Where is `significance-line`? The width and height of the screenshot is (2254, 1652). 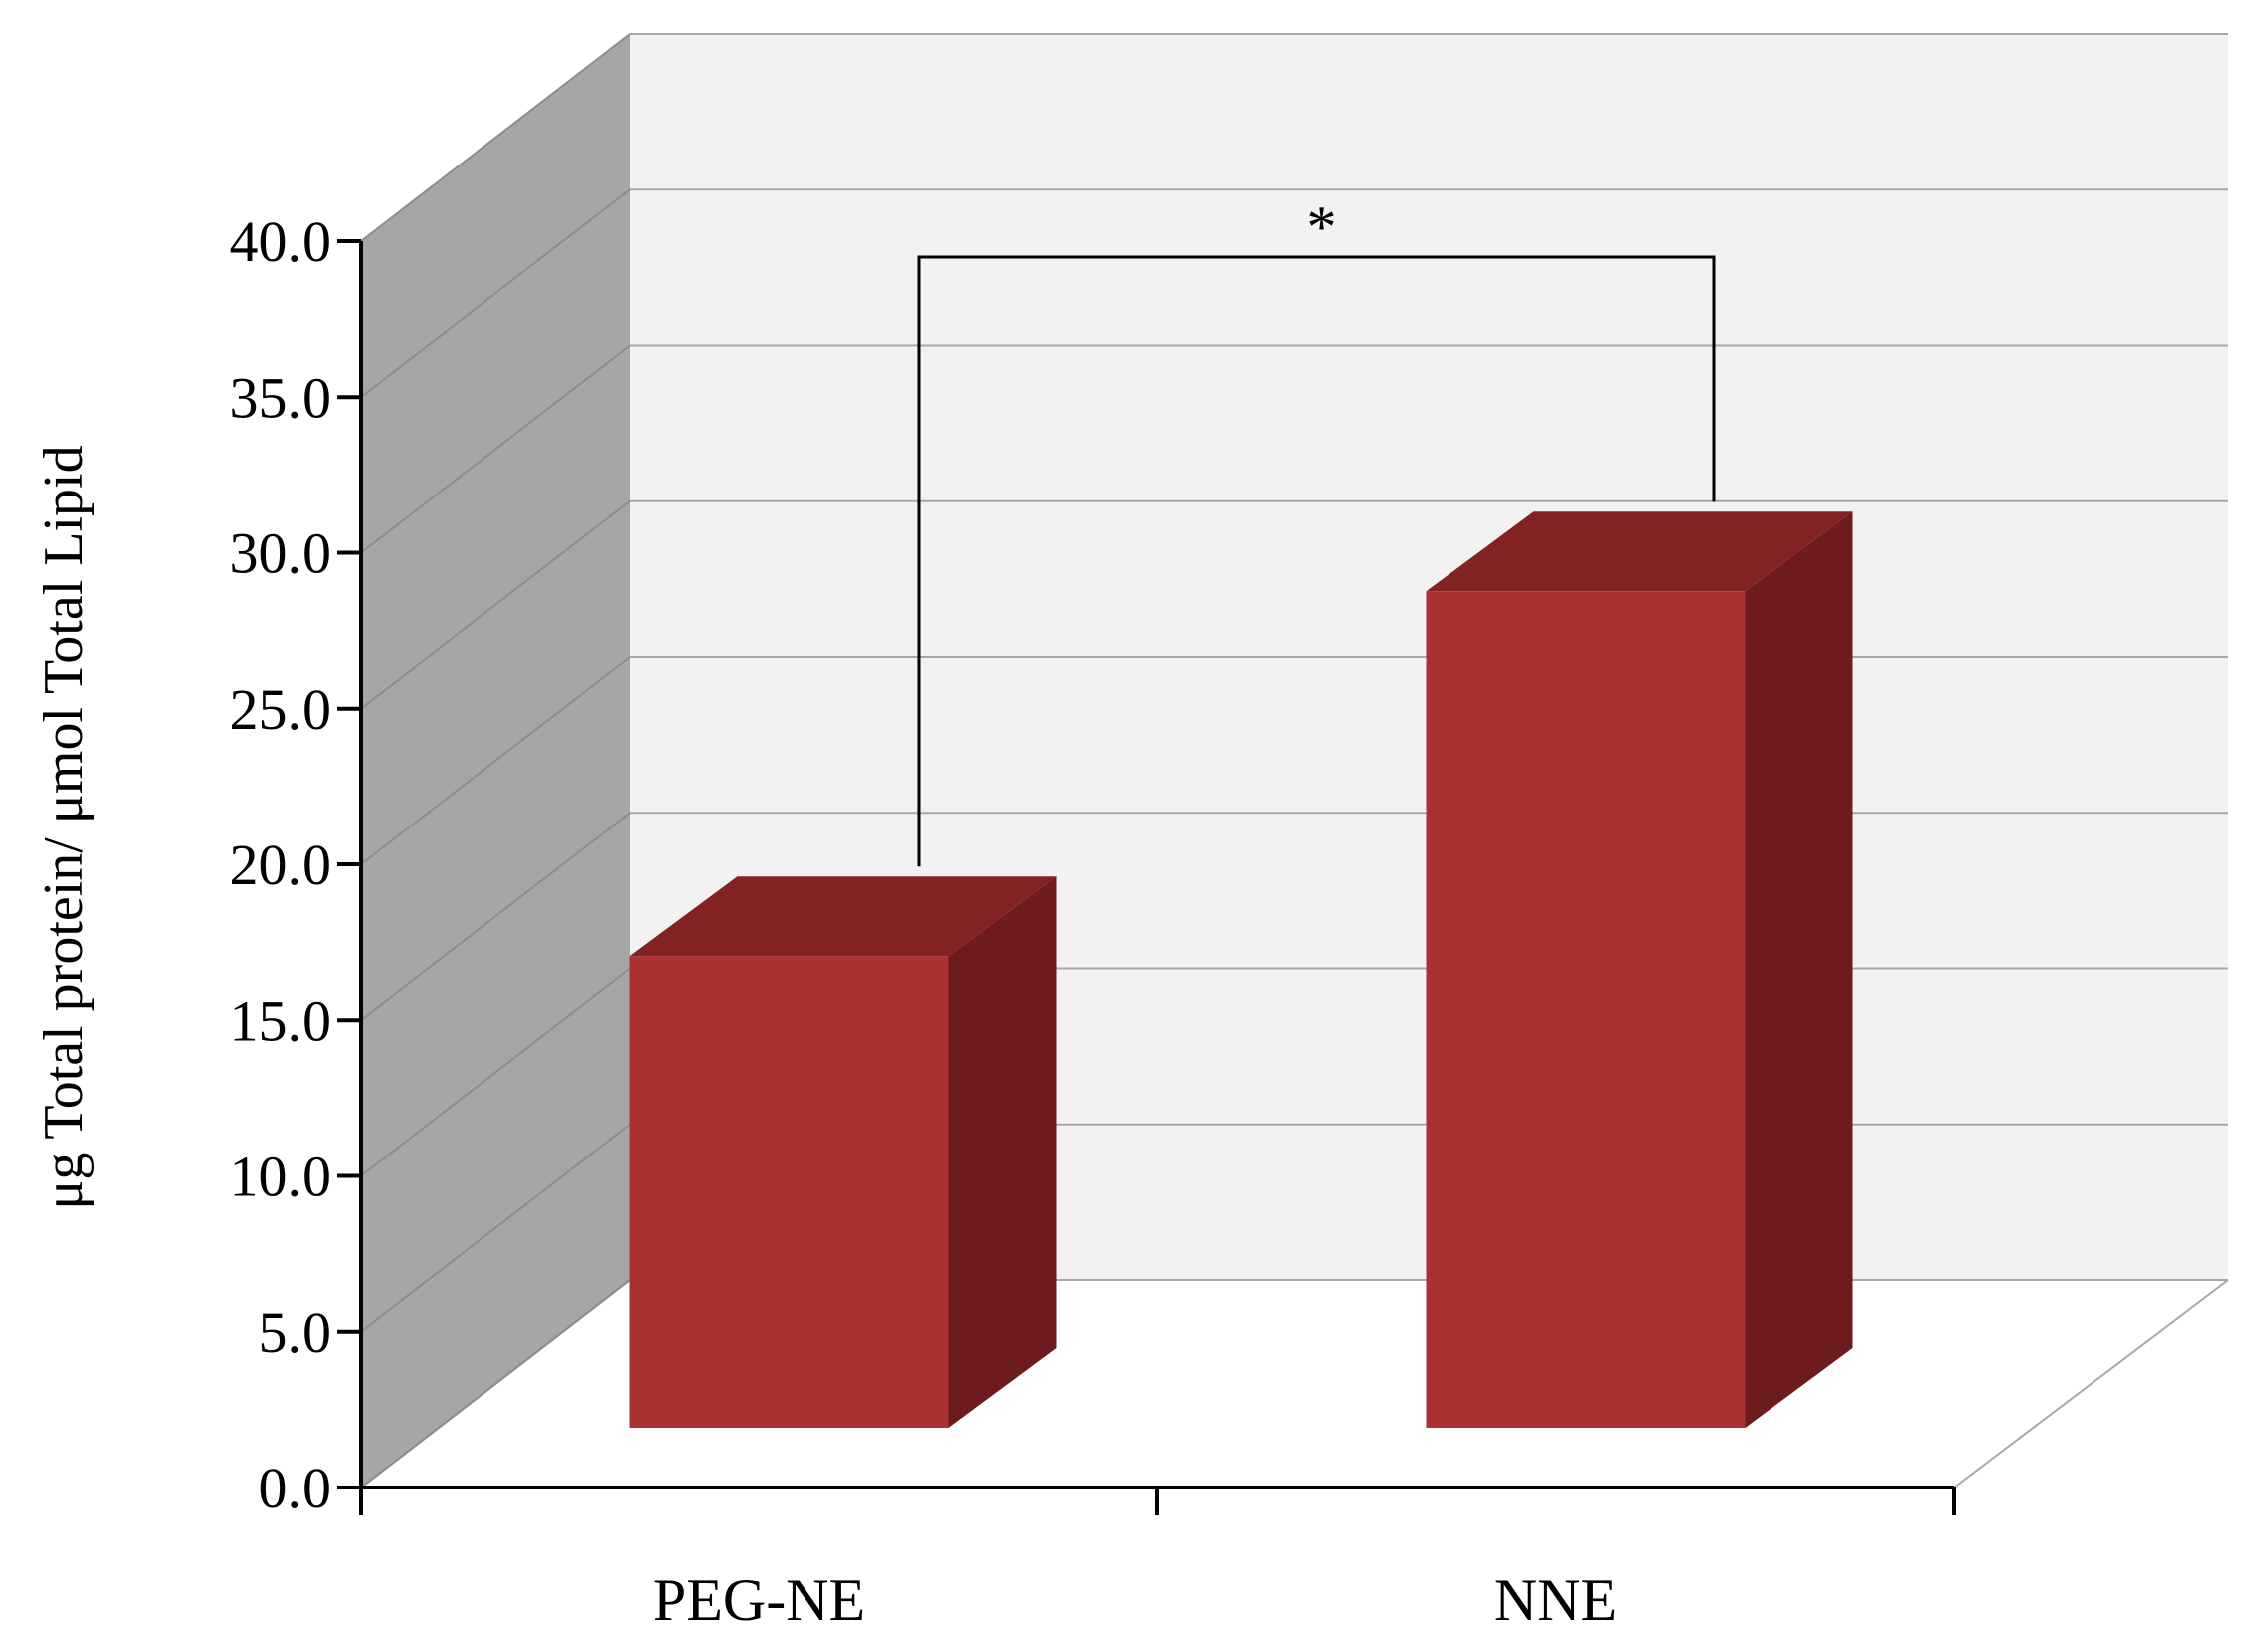
significance-line is located at coordinates (1316, 561).